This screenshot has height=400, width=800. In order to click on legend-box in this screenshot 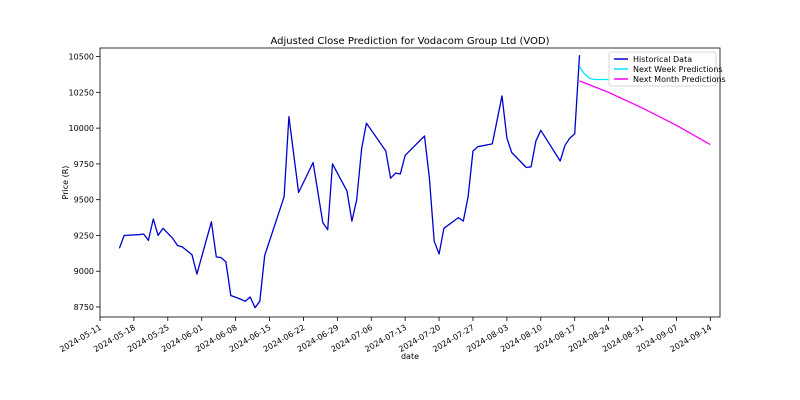, I will do `click(662, 69)`.